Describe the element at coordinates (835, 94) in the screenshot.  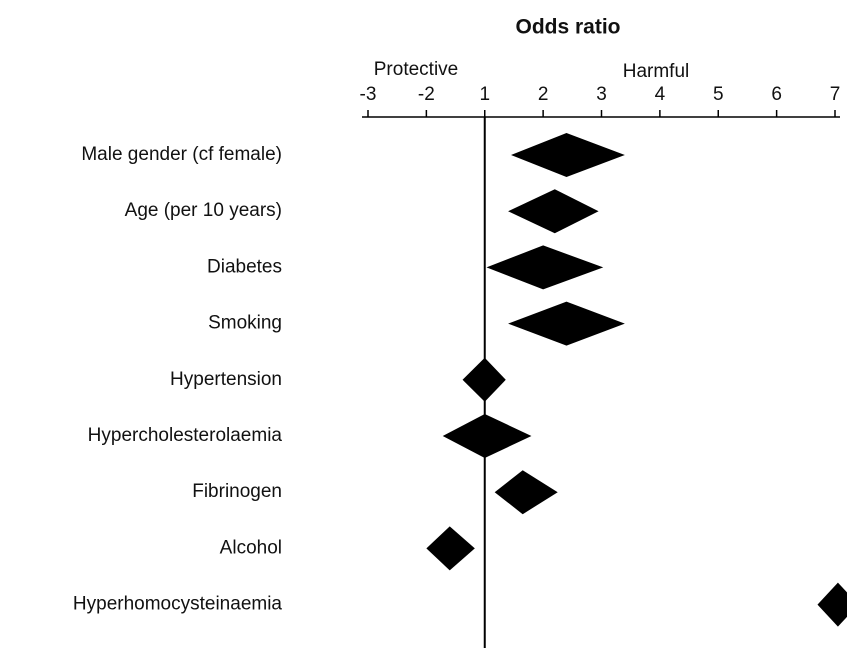
I see `x-tick-label: 7` at that location.